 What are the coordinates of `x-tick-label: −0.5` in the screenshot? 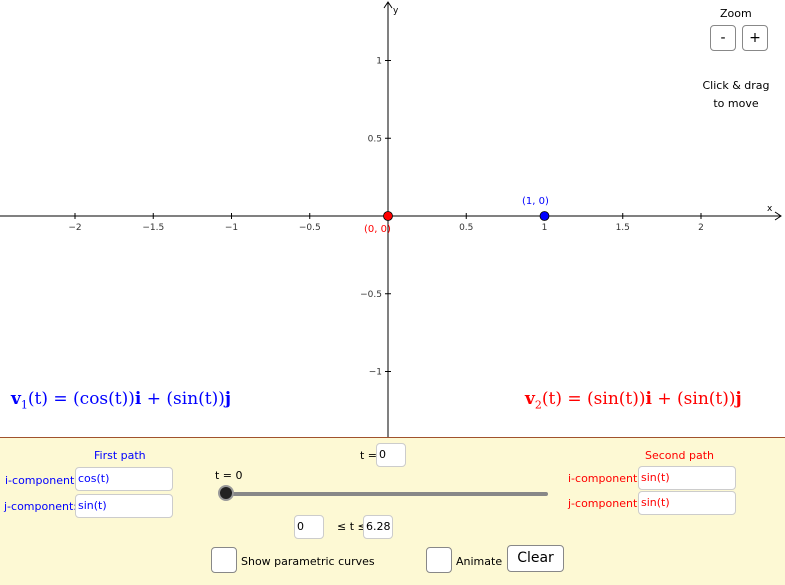 It's located at (310, 228).